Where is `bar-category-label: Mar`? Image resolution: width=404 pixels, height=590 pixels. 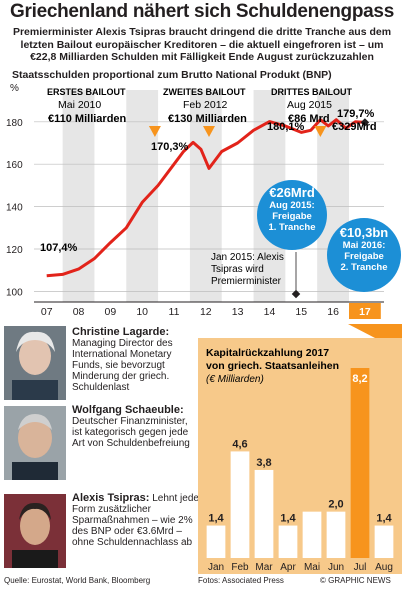
bar-category-label: Mar is located at coordinates (264, 567).